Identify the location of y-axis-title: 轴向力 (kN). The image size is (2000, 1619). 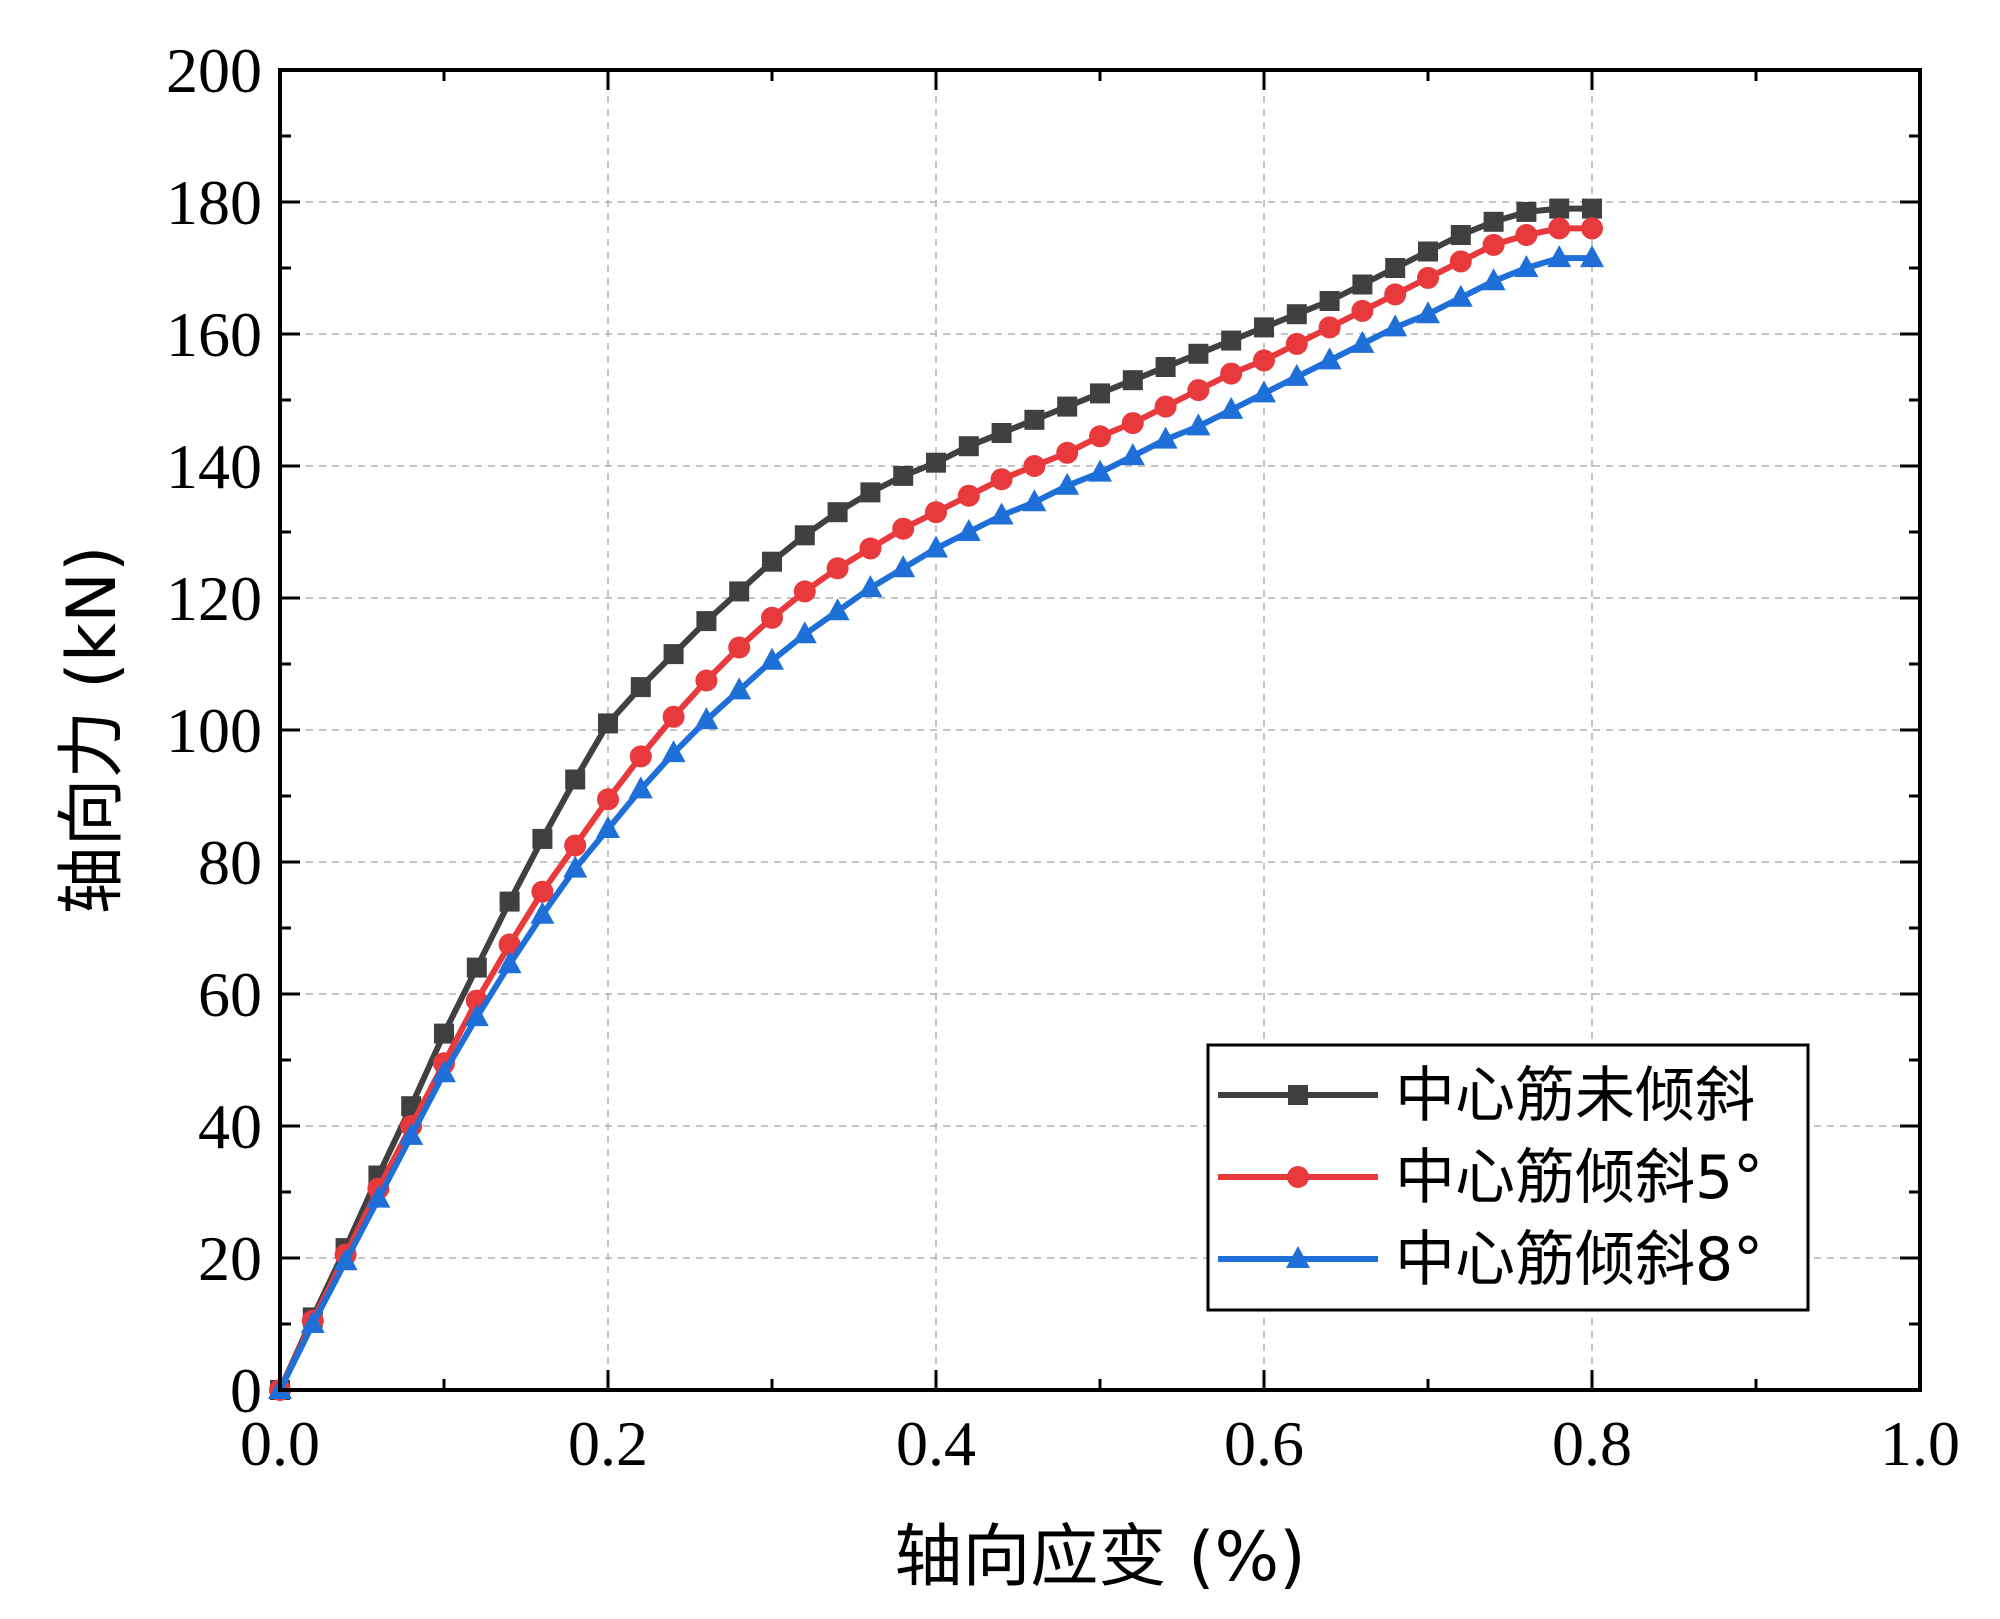
(92, 730).